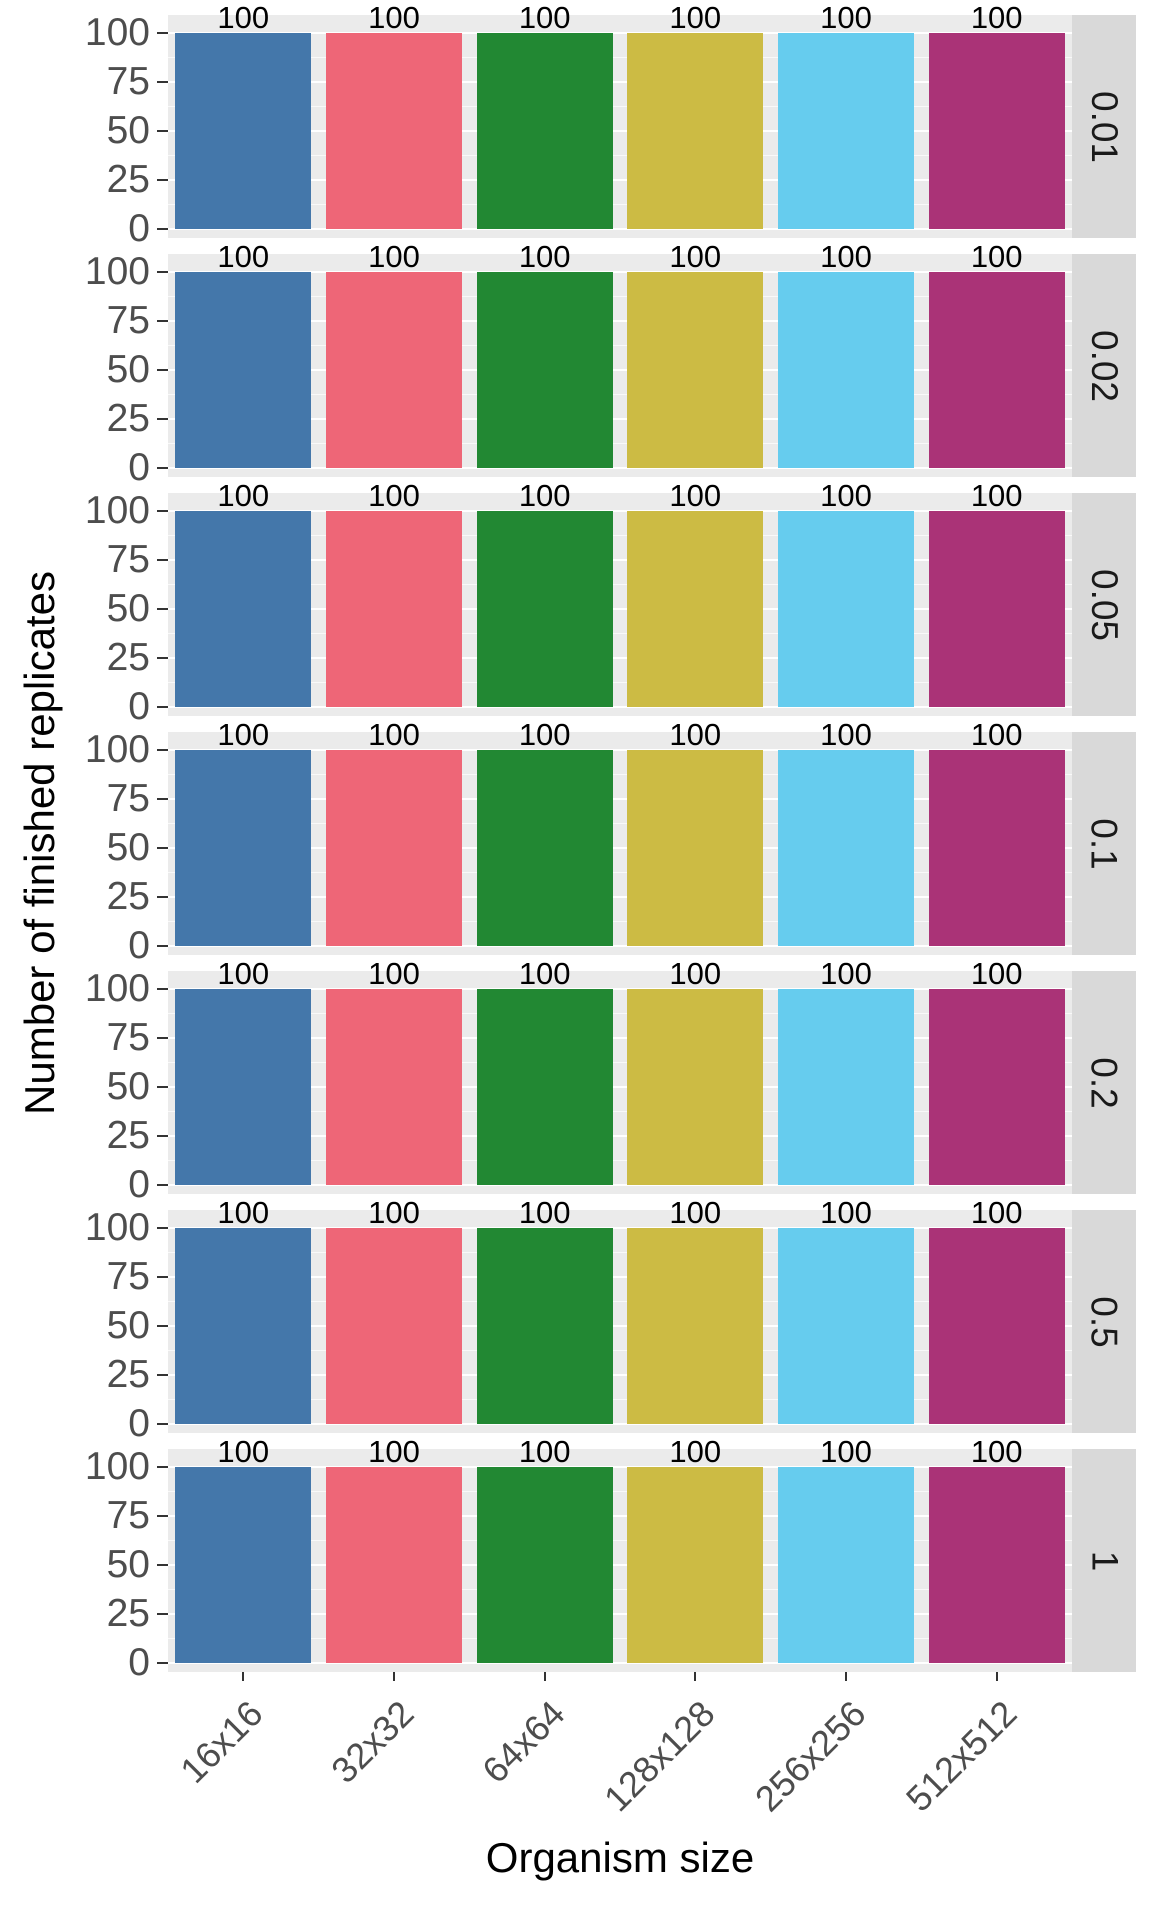 The width and height of the screenshot is (1152, 1920). I want to click on facet-strip-label: 0.2, so click(1104, 1082).